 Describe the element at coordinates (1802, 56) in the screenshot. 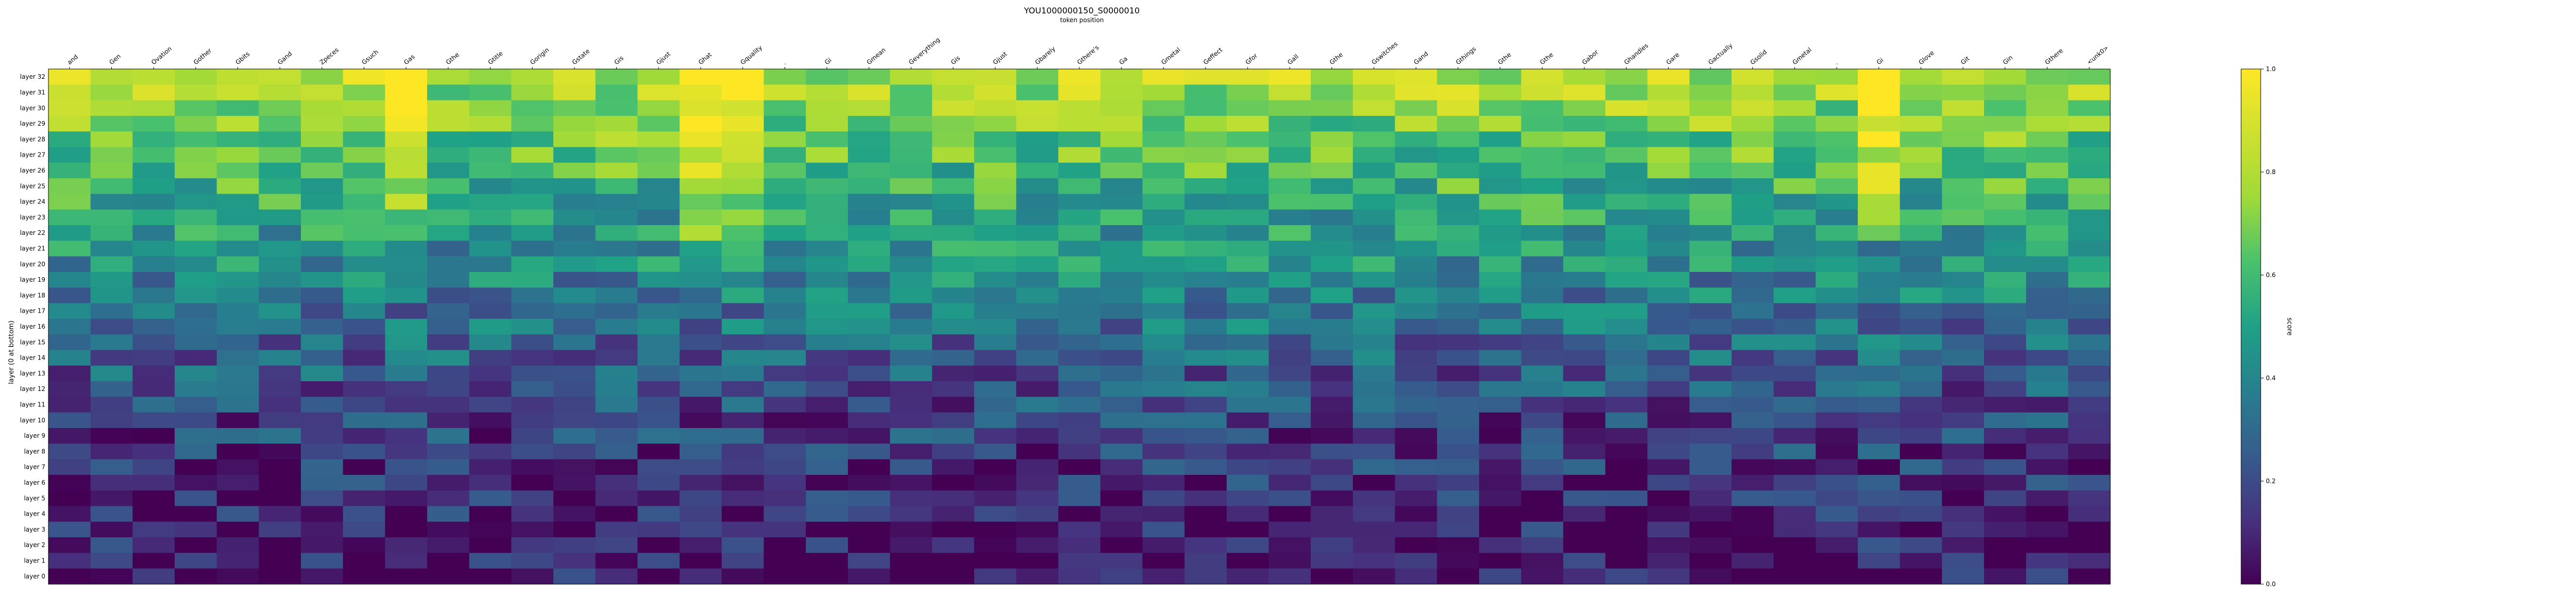

I see `x-tick-label: Gmetal` at that location.